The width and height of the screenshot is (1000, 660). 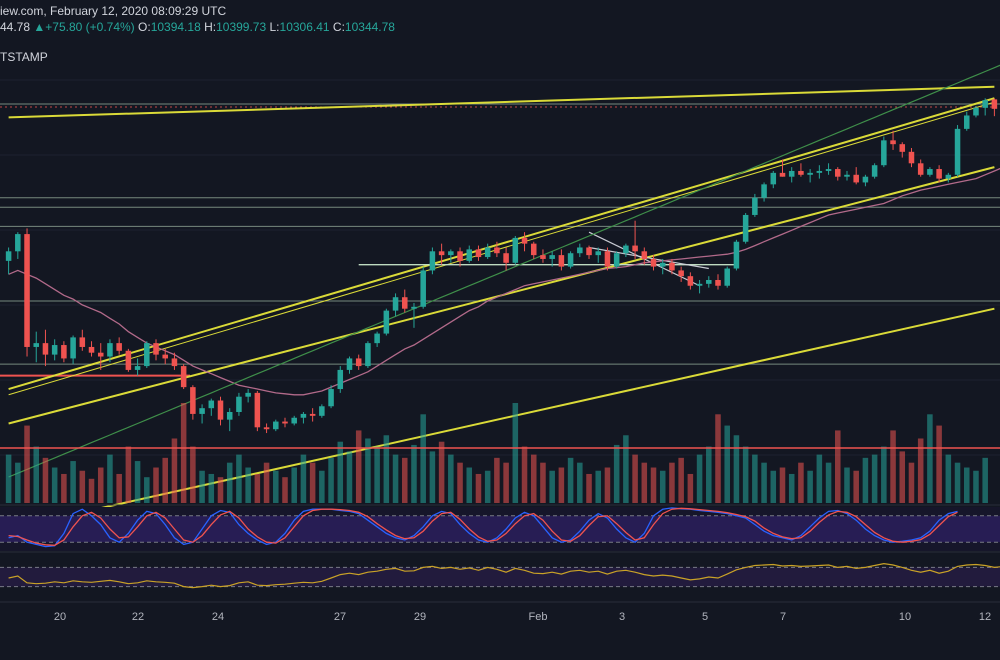 What do you see at coordinates (985, 617) in the screenshot?
I see `x-tick-label: 12` at bounding box center [985, 617].